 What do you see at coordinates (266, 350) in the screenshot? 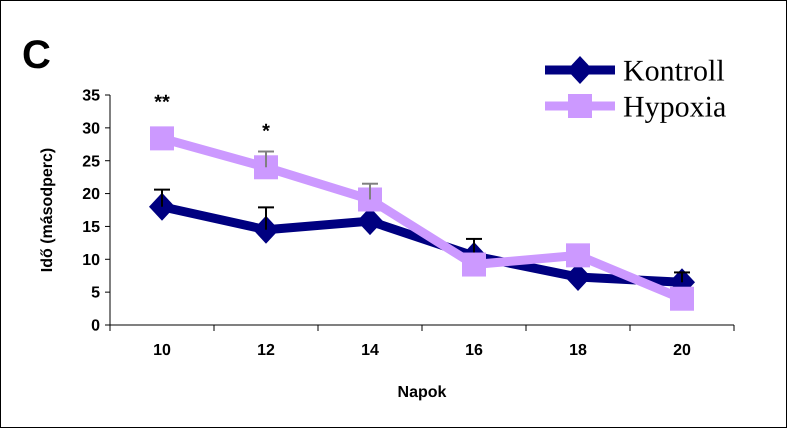
I see `x-tick-label: 12` at bounding box center [266, 350].